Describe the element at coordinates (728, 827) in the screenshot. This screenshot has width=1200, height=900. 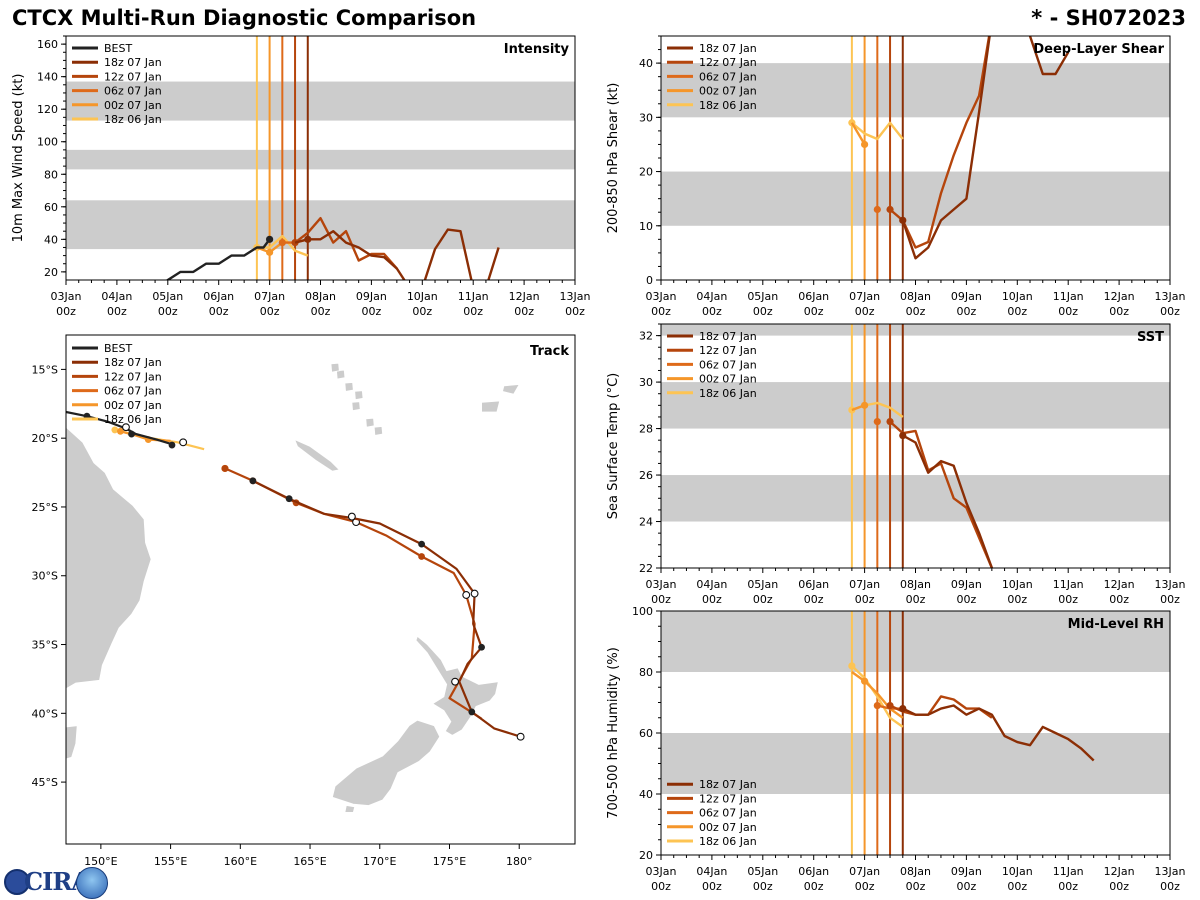
I see `rh-legend-label: 00z 07 Jan` at that location.